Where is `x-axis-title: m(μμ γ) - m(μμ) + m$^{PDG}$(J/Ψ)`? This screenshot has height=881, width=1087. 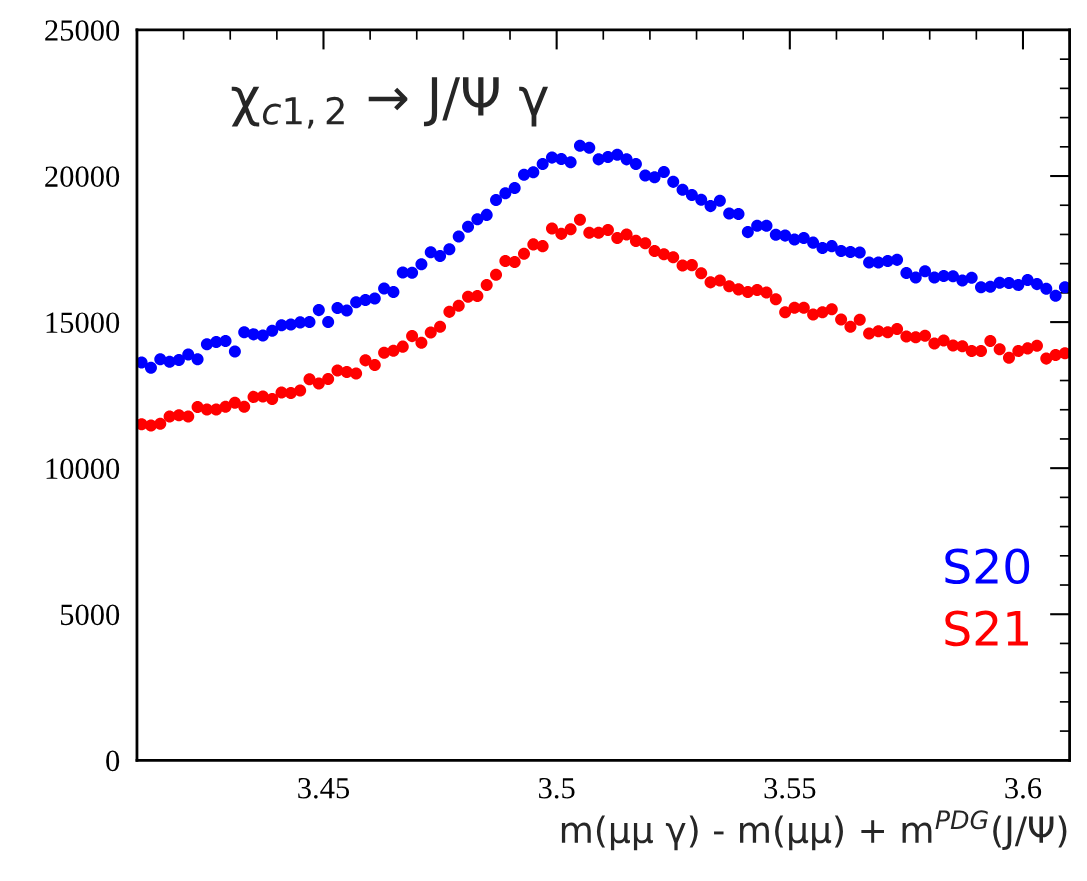 x-axis-title: m(μμ γ) - m(μμ) + m$^{PDG}$(J/Ψ) is located at coordinates (814, 830).